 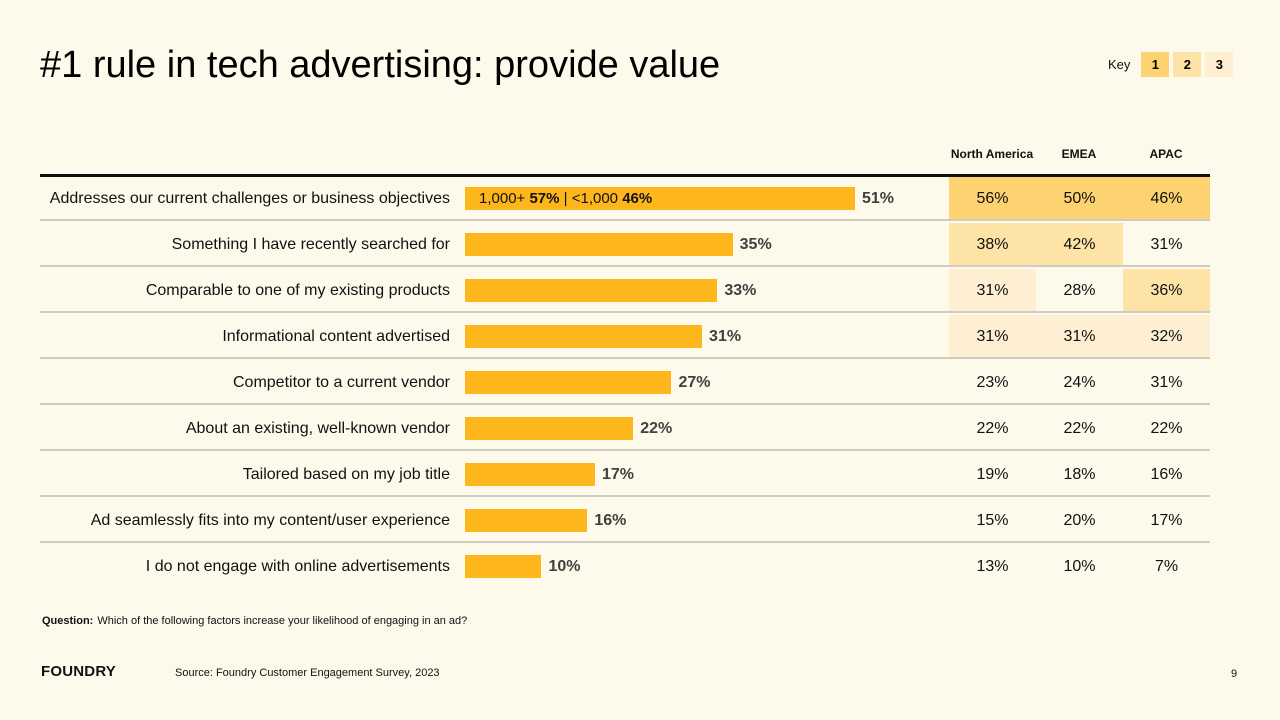 I want to click on category-label: About an existing, well-known vendor, so click(x=317, y=428).